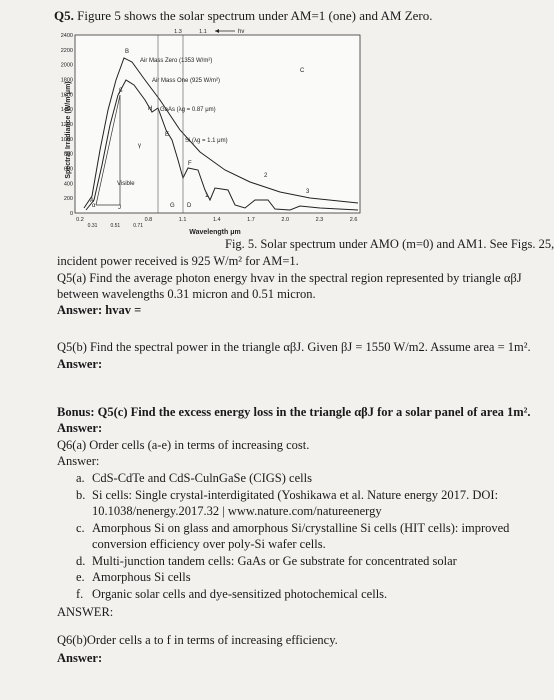  I want to click on x-axis-label: Wavelength μm, so click(214, 232).